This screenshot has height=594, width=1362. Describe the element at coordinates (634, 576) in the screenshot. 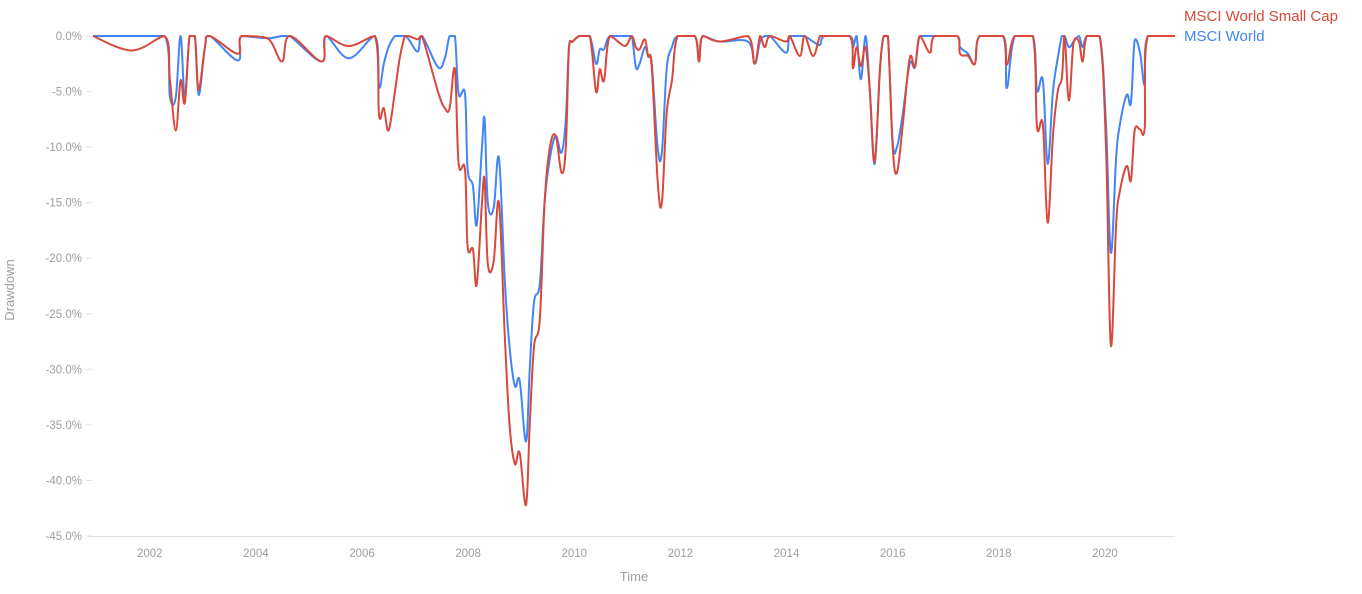

I see `x-axis-title: Time` at that location.